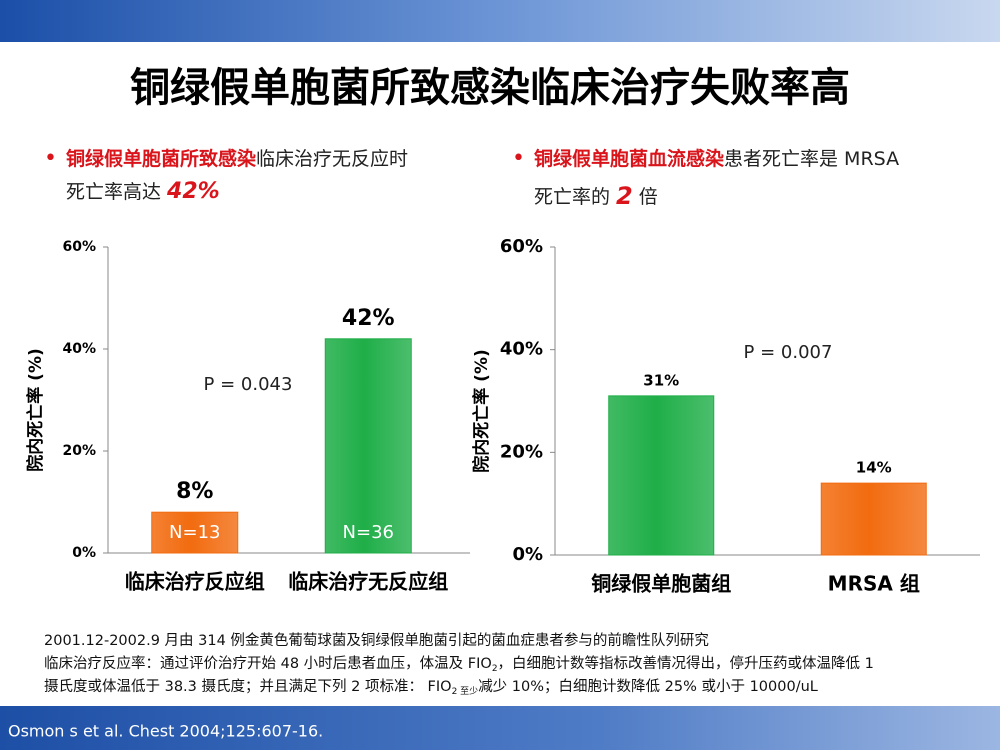 Image resolution: width=1000 pixels, height=750 pixels. Describe the element at coordinates (194, 491) in the screenshot. I see `value-label: 8%` at that location.